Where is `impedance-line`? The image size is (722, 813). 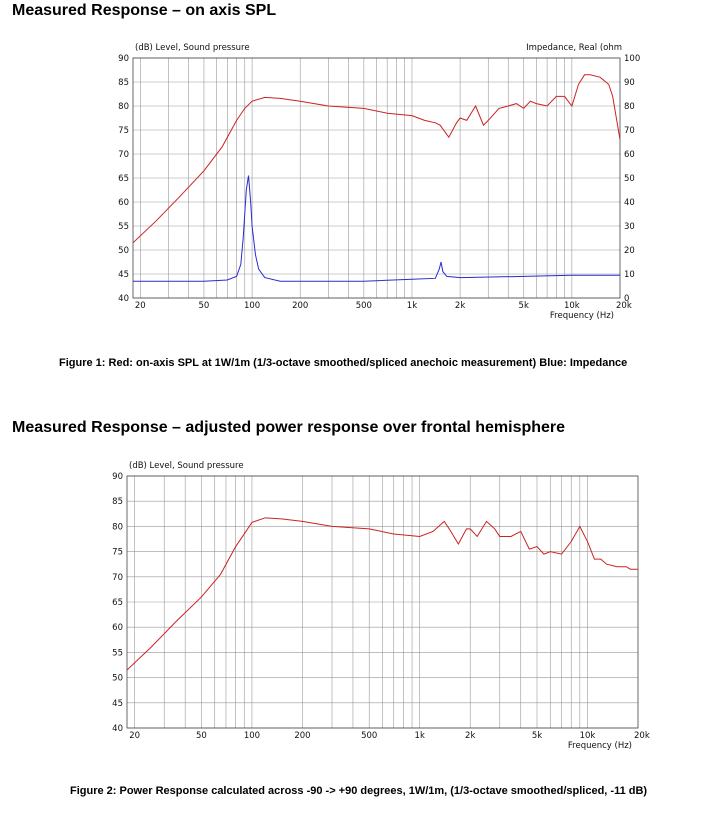 impedance-line is located at coordinates (376, 228).